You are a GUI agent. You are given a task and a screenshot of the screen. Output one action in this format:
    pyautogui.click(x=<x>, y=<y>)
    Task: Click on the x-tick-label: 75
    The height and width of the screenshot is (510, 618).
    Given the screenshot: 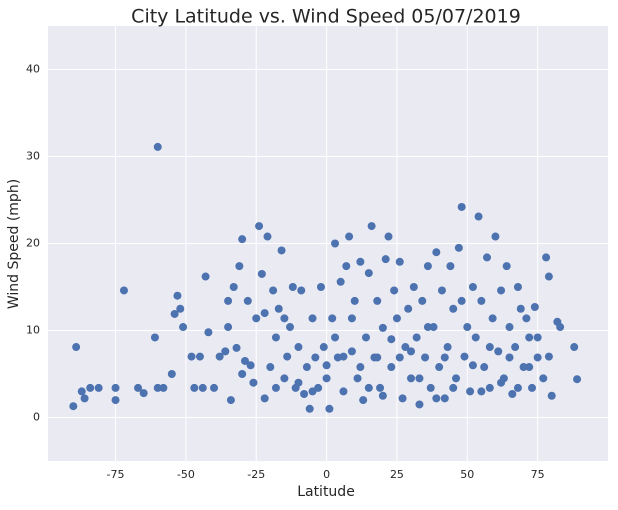 What is the action you would take?
    pyautogui.click(x=538, y=474)
    